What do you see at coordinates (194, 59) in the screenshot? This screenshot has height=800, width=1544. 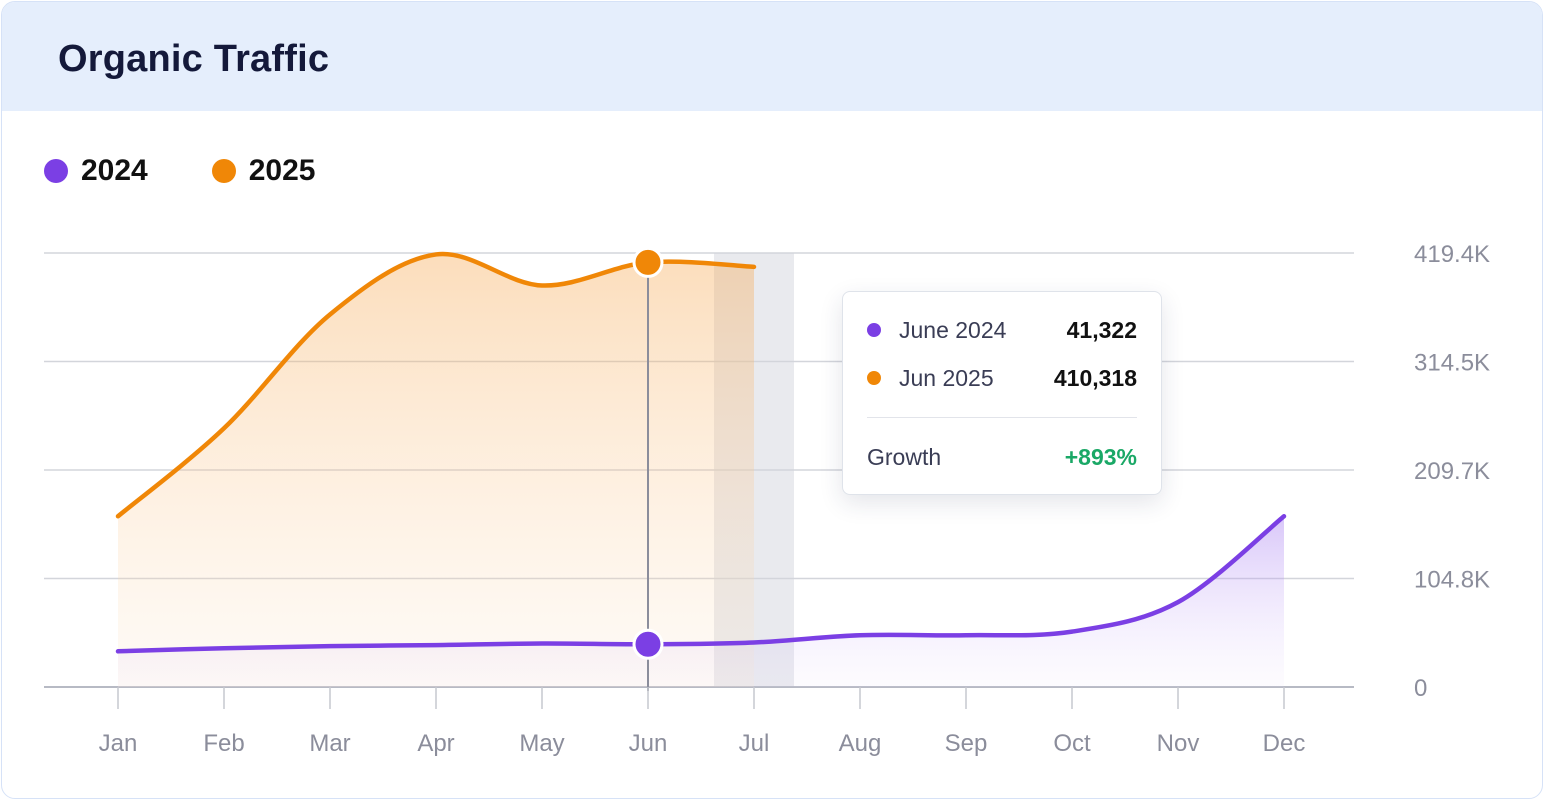 I see `card-title: Organic Traffic` at bounding box center [194, 59].